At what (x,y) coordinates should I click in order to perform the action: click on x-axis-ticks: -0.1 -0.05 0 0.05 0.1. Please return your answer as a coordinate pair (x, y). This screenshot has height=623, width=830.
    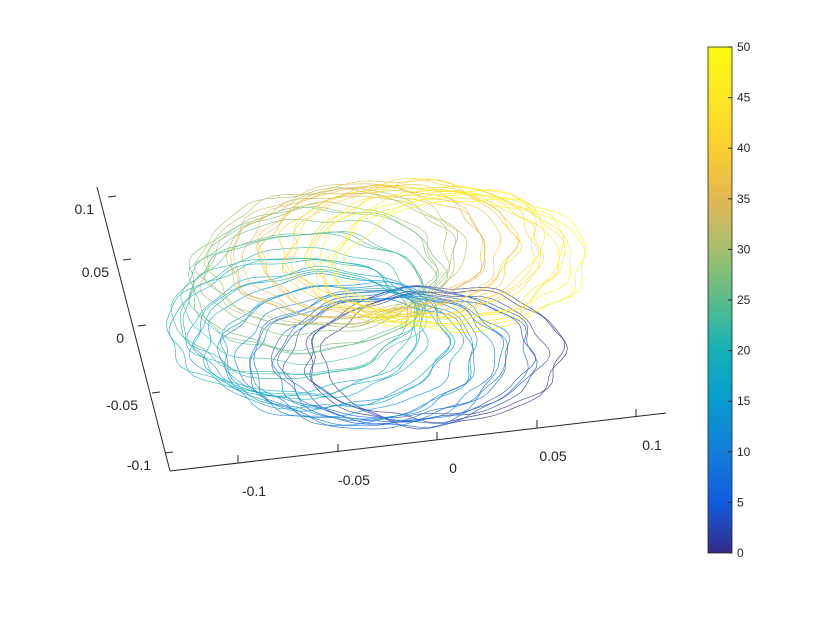
    Looking at the image, I should click on (449, 454).